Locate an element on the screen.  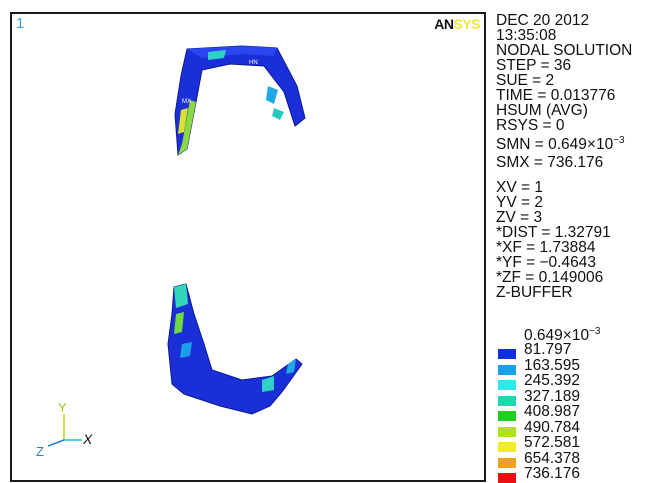
model-label-mx: MX is located at coordinates (186, 102).